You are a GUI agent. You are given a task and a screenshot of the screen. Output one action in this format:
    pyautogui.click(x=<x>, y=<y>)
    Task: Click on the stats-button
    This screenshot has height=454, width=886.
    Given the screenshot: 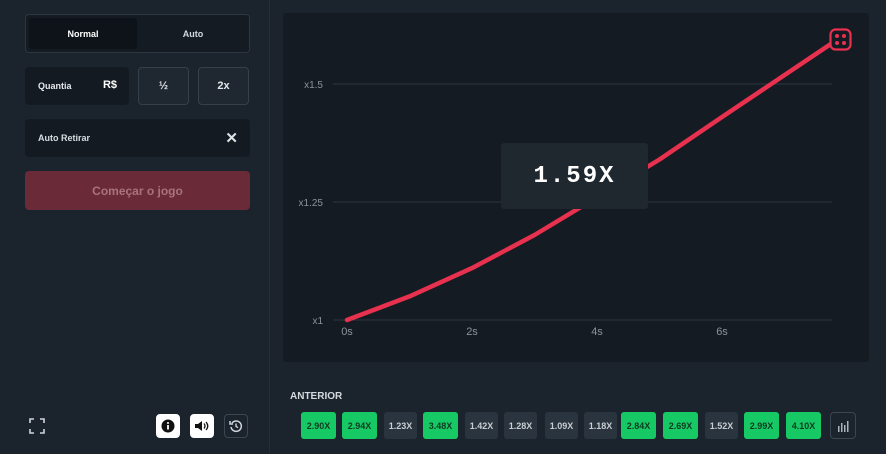 What is the action you would take?
    pyautogui.click(x=843, y=425)
    